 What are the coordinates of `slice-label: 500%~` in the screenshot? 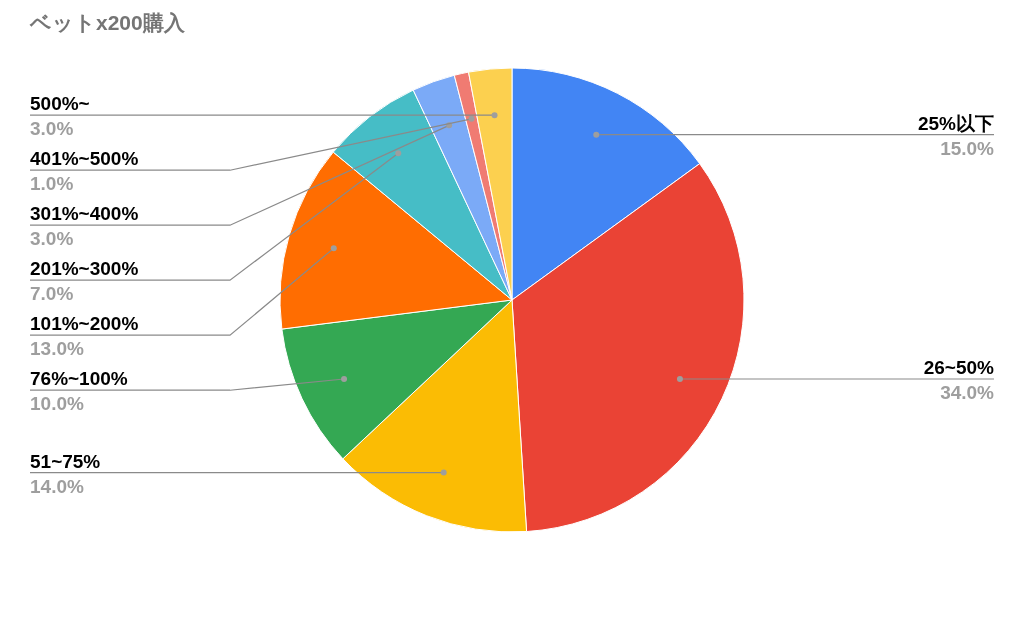 It's located at (60, 104).